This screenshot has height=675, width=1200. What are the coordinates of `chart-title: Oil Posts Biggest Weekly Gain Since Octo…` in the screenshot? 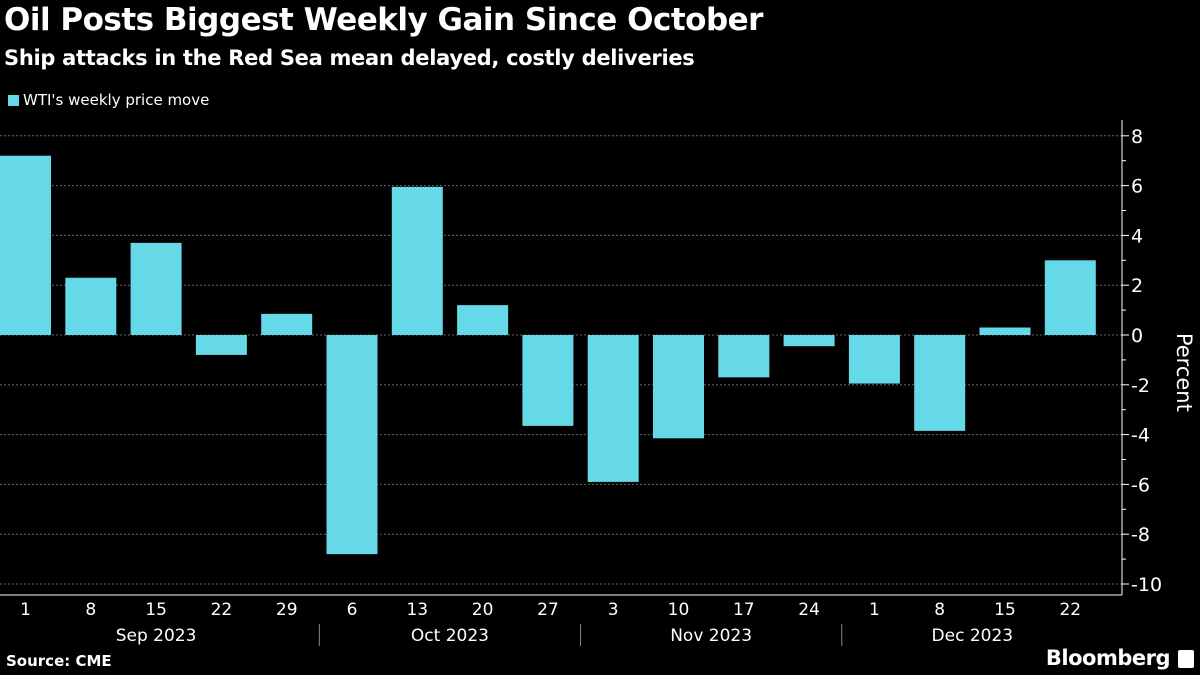 It's located at (383, 20).